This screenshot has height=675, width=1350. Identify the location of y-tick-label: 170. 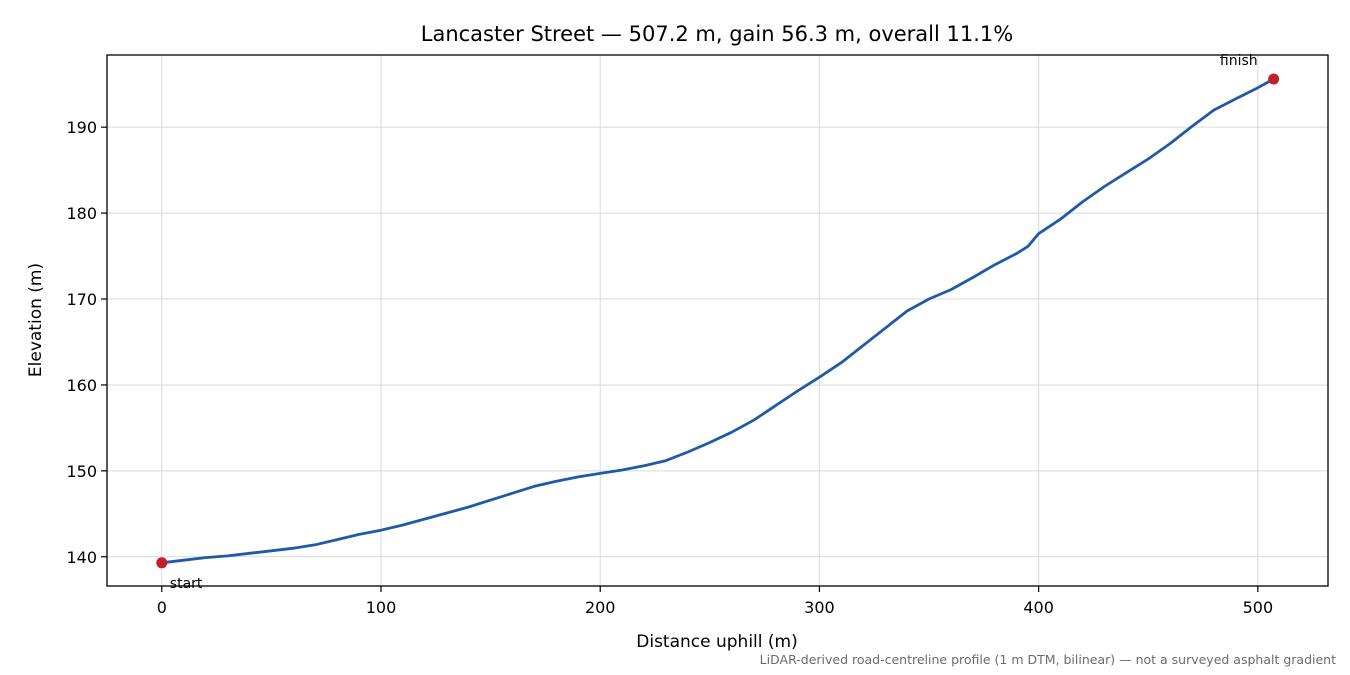
(81, 299).